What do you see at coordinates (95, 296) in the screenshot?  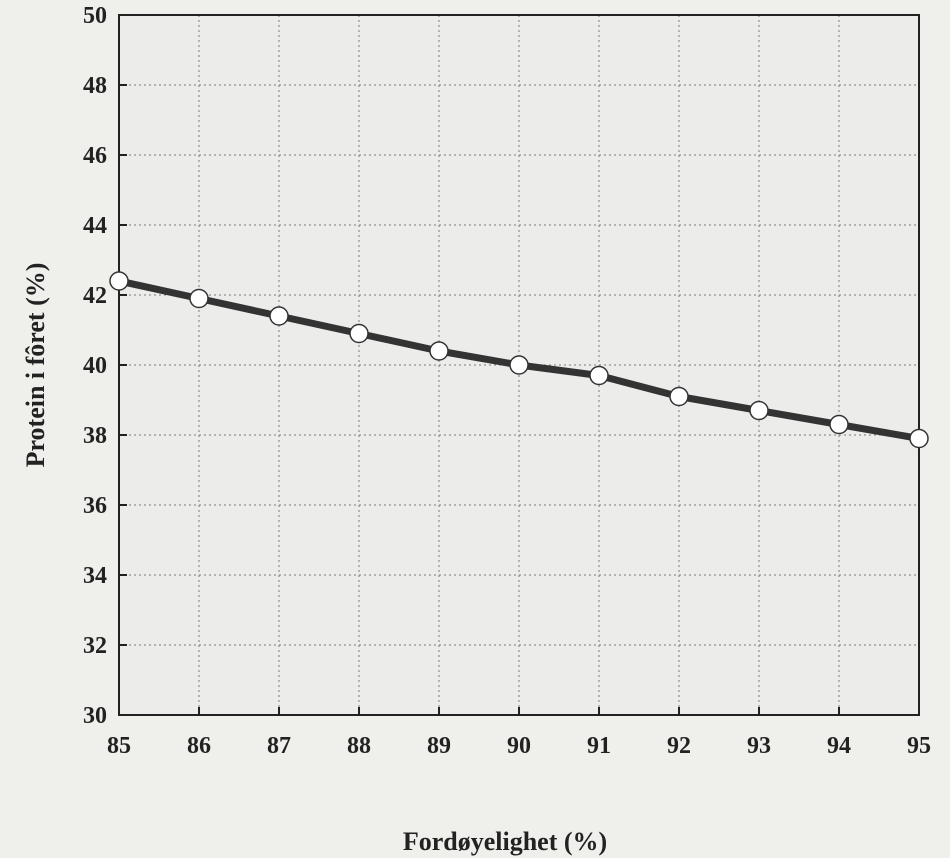 I see `y-tick-label: 42` at bounding box center [95, 296].